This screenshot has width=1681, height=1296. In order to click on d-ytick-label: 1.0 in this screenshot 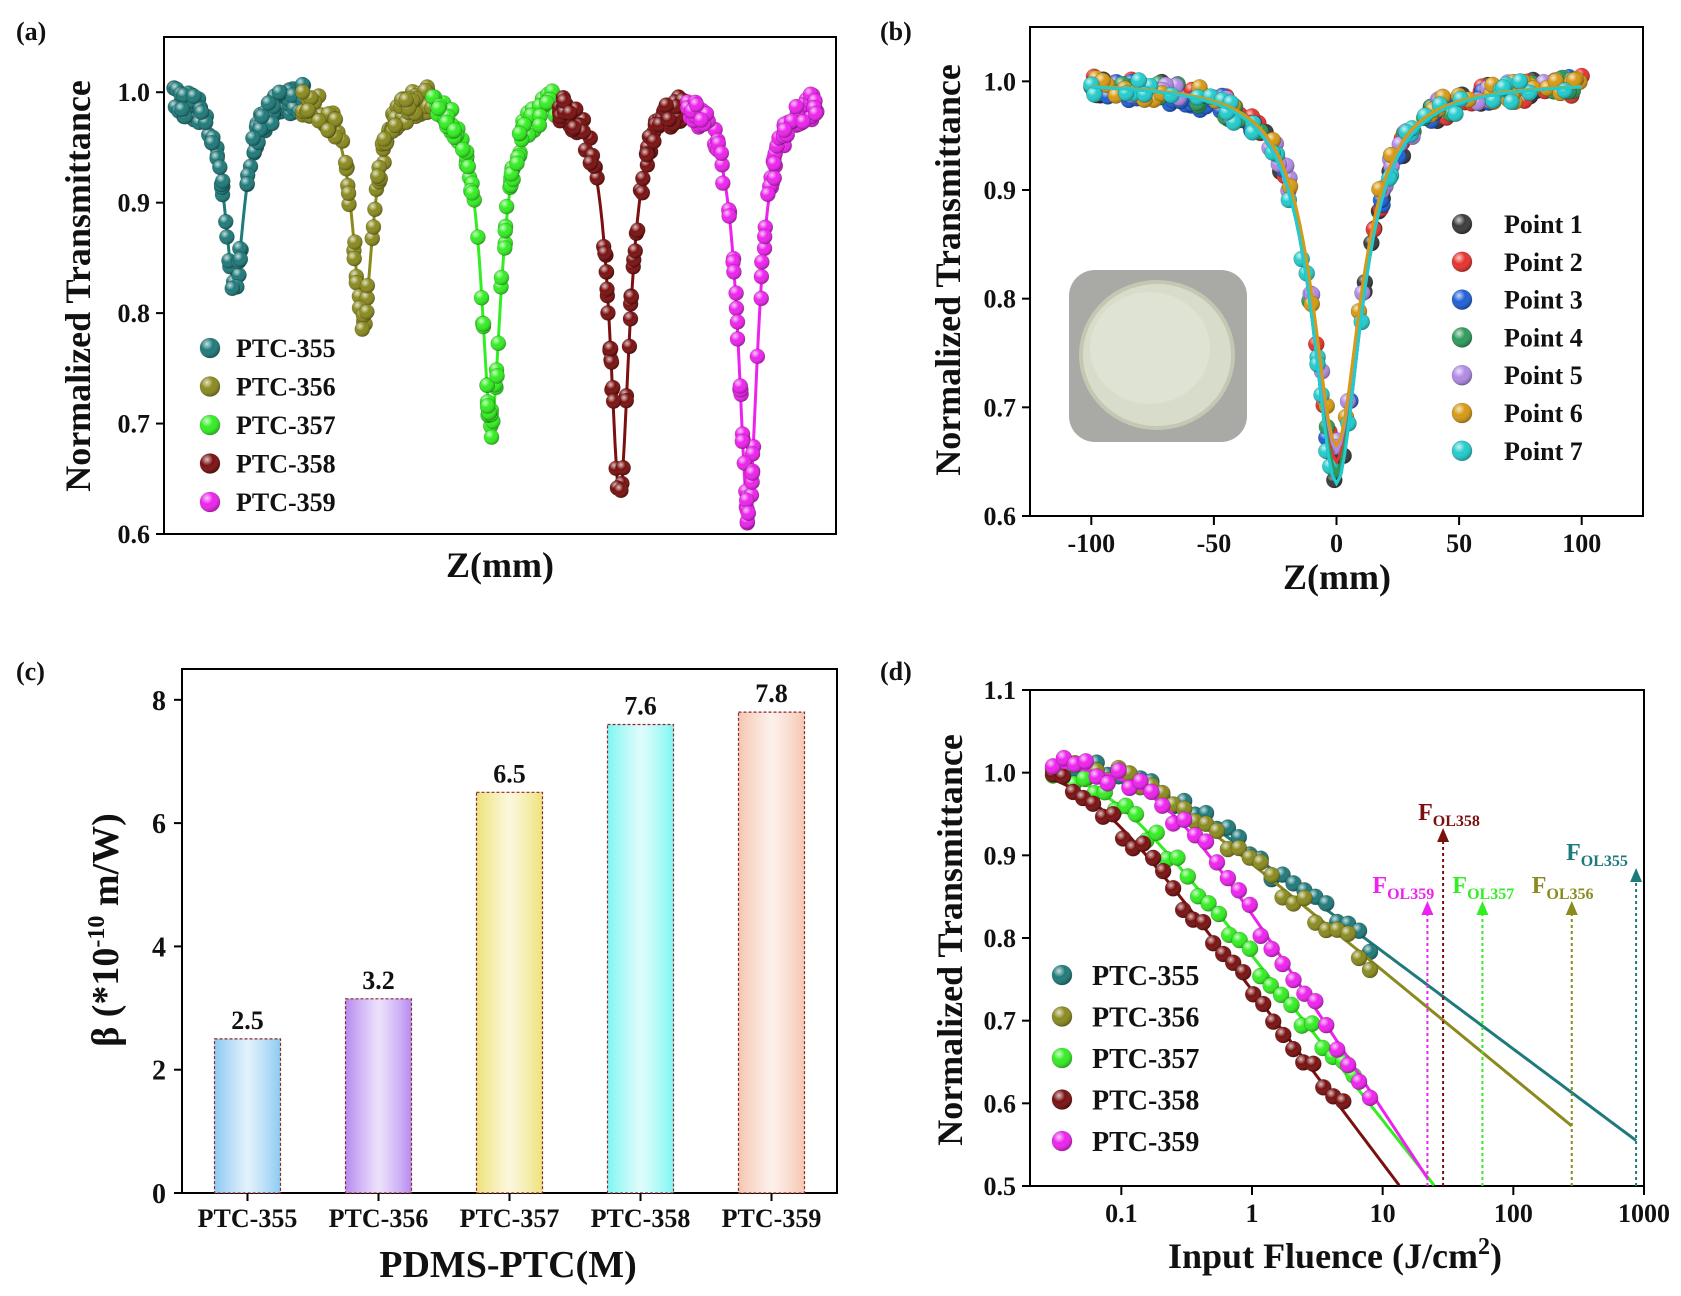, I will do `click(1000, 773)`.